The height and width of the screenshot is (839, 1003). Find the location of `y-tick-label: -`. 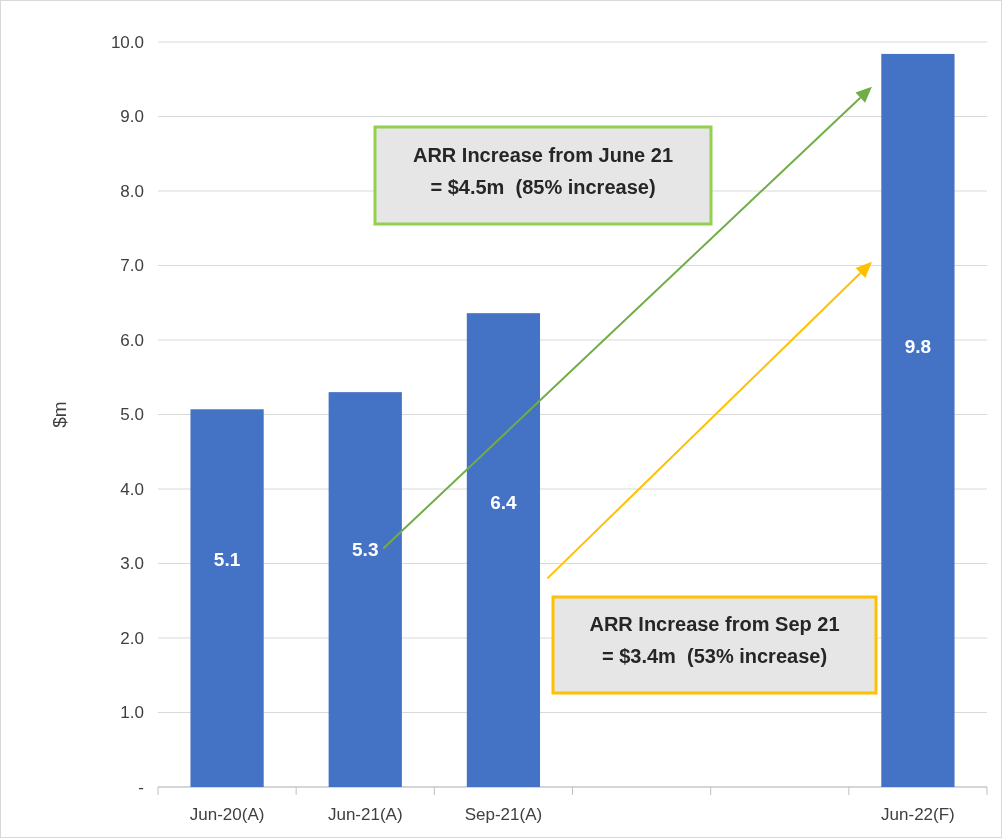

y-tick-label: - is located at coordinates (141, 787).